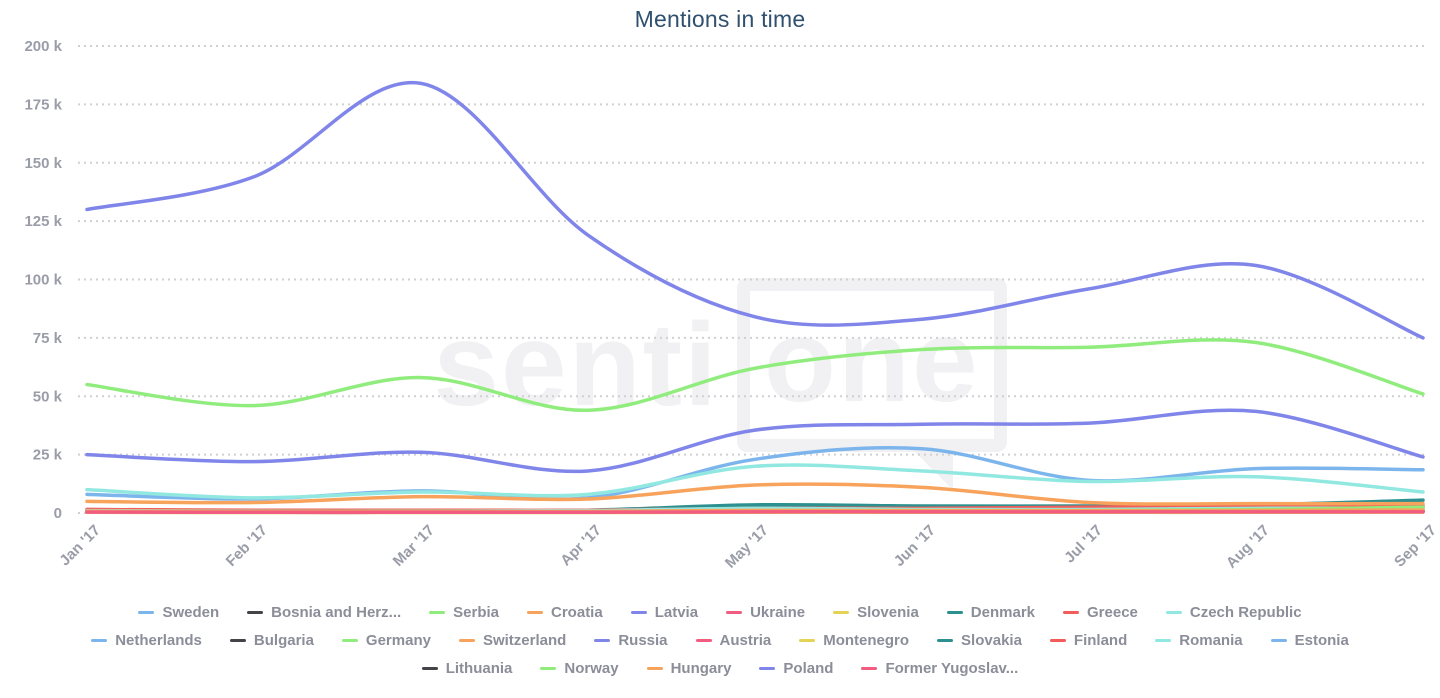 This screenshot has width=1440, height=698. I want to click on series-line-switzerland, so click(755, 494).